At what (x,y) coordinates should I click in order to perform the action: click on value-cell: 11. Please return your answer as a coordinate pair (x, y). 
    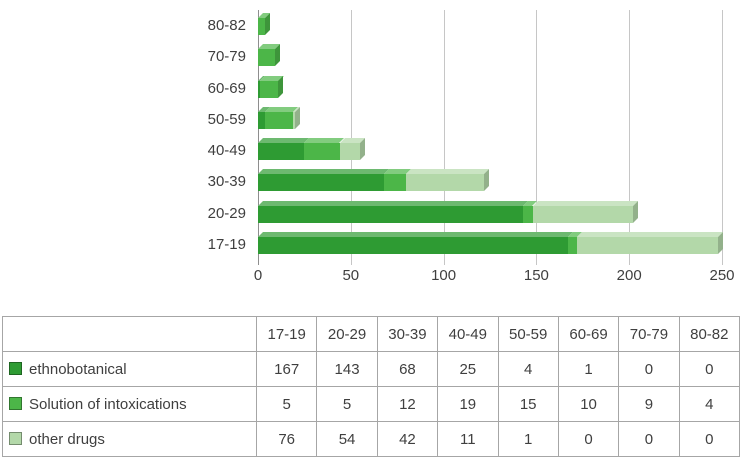
    Looking at the image, I should click on (468, 439).